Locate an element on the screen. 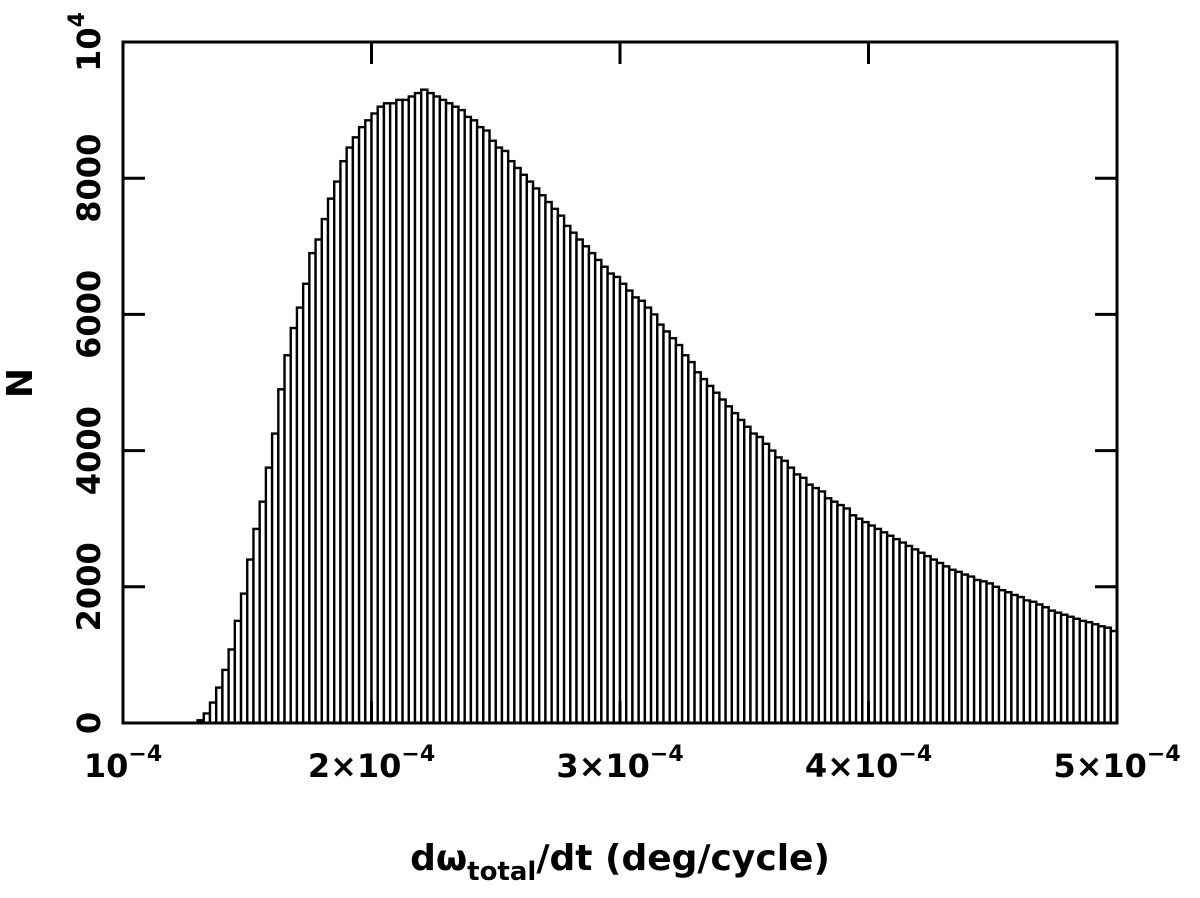  tick-label-exponent: 4 is located at coordinates (77, 19).